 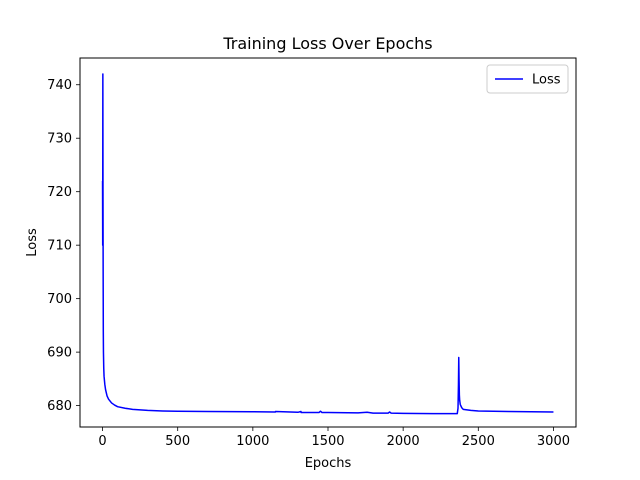 I want to click on y-tick-label: 690, so click(x=59, y=353).